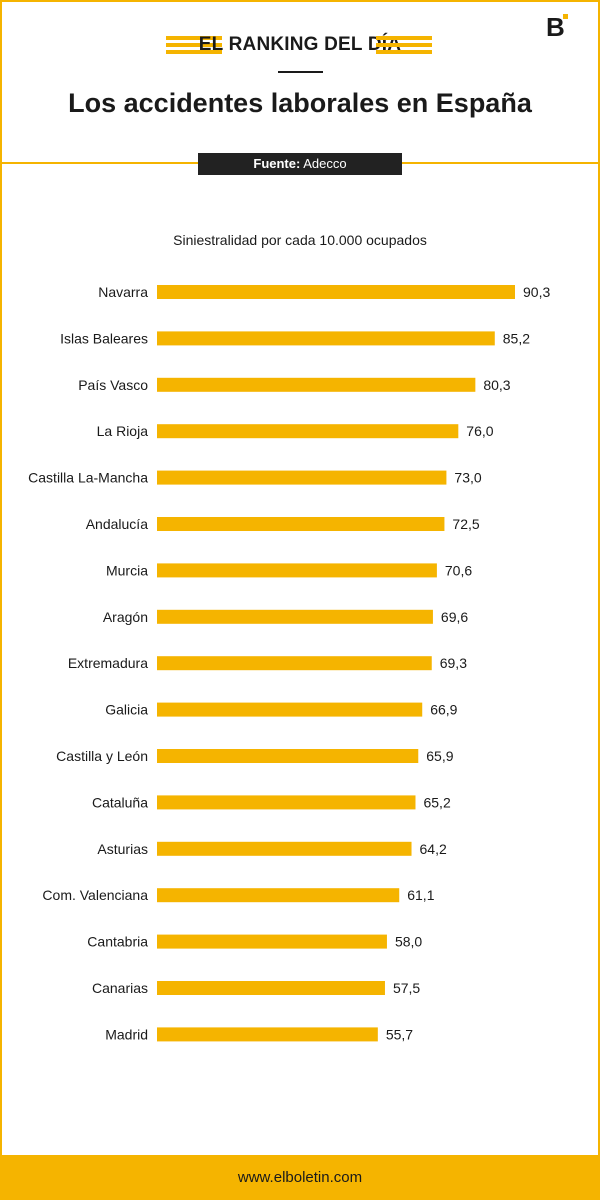  What do you see at coordinates (300, 240) in the screenshot?
I see `chart-title: Siniestralidad por cada 10.000 ocupados` at bounding box center [300, 240].